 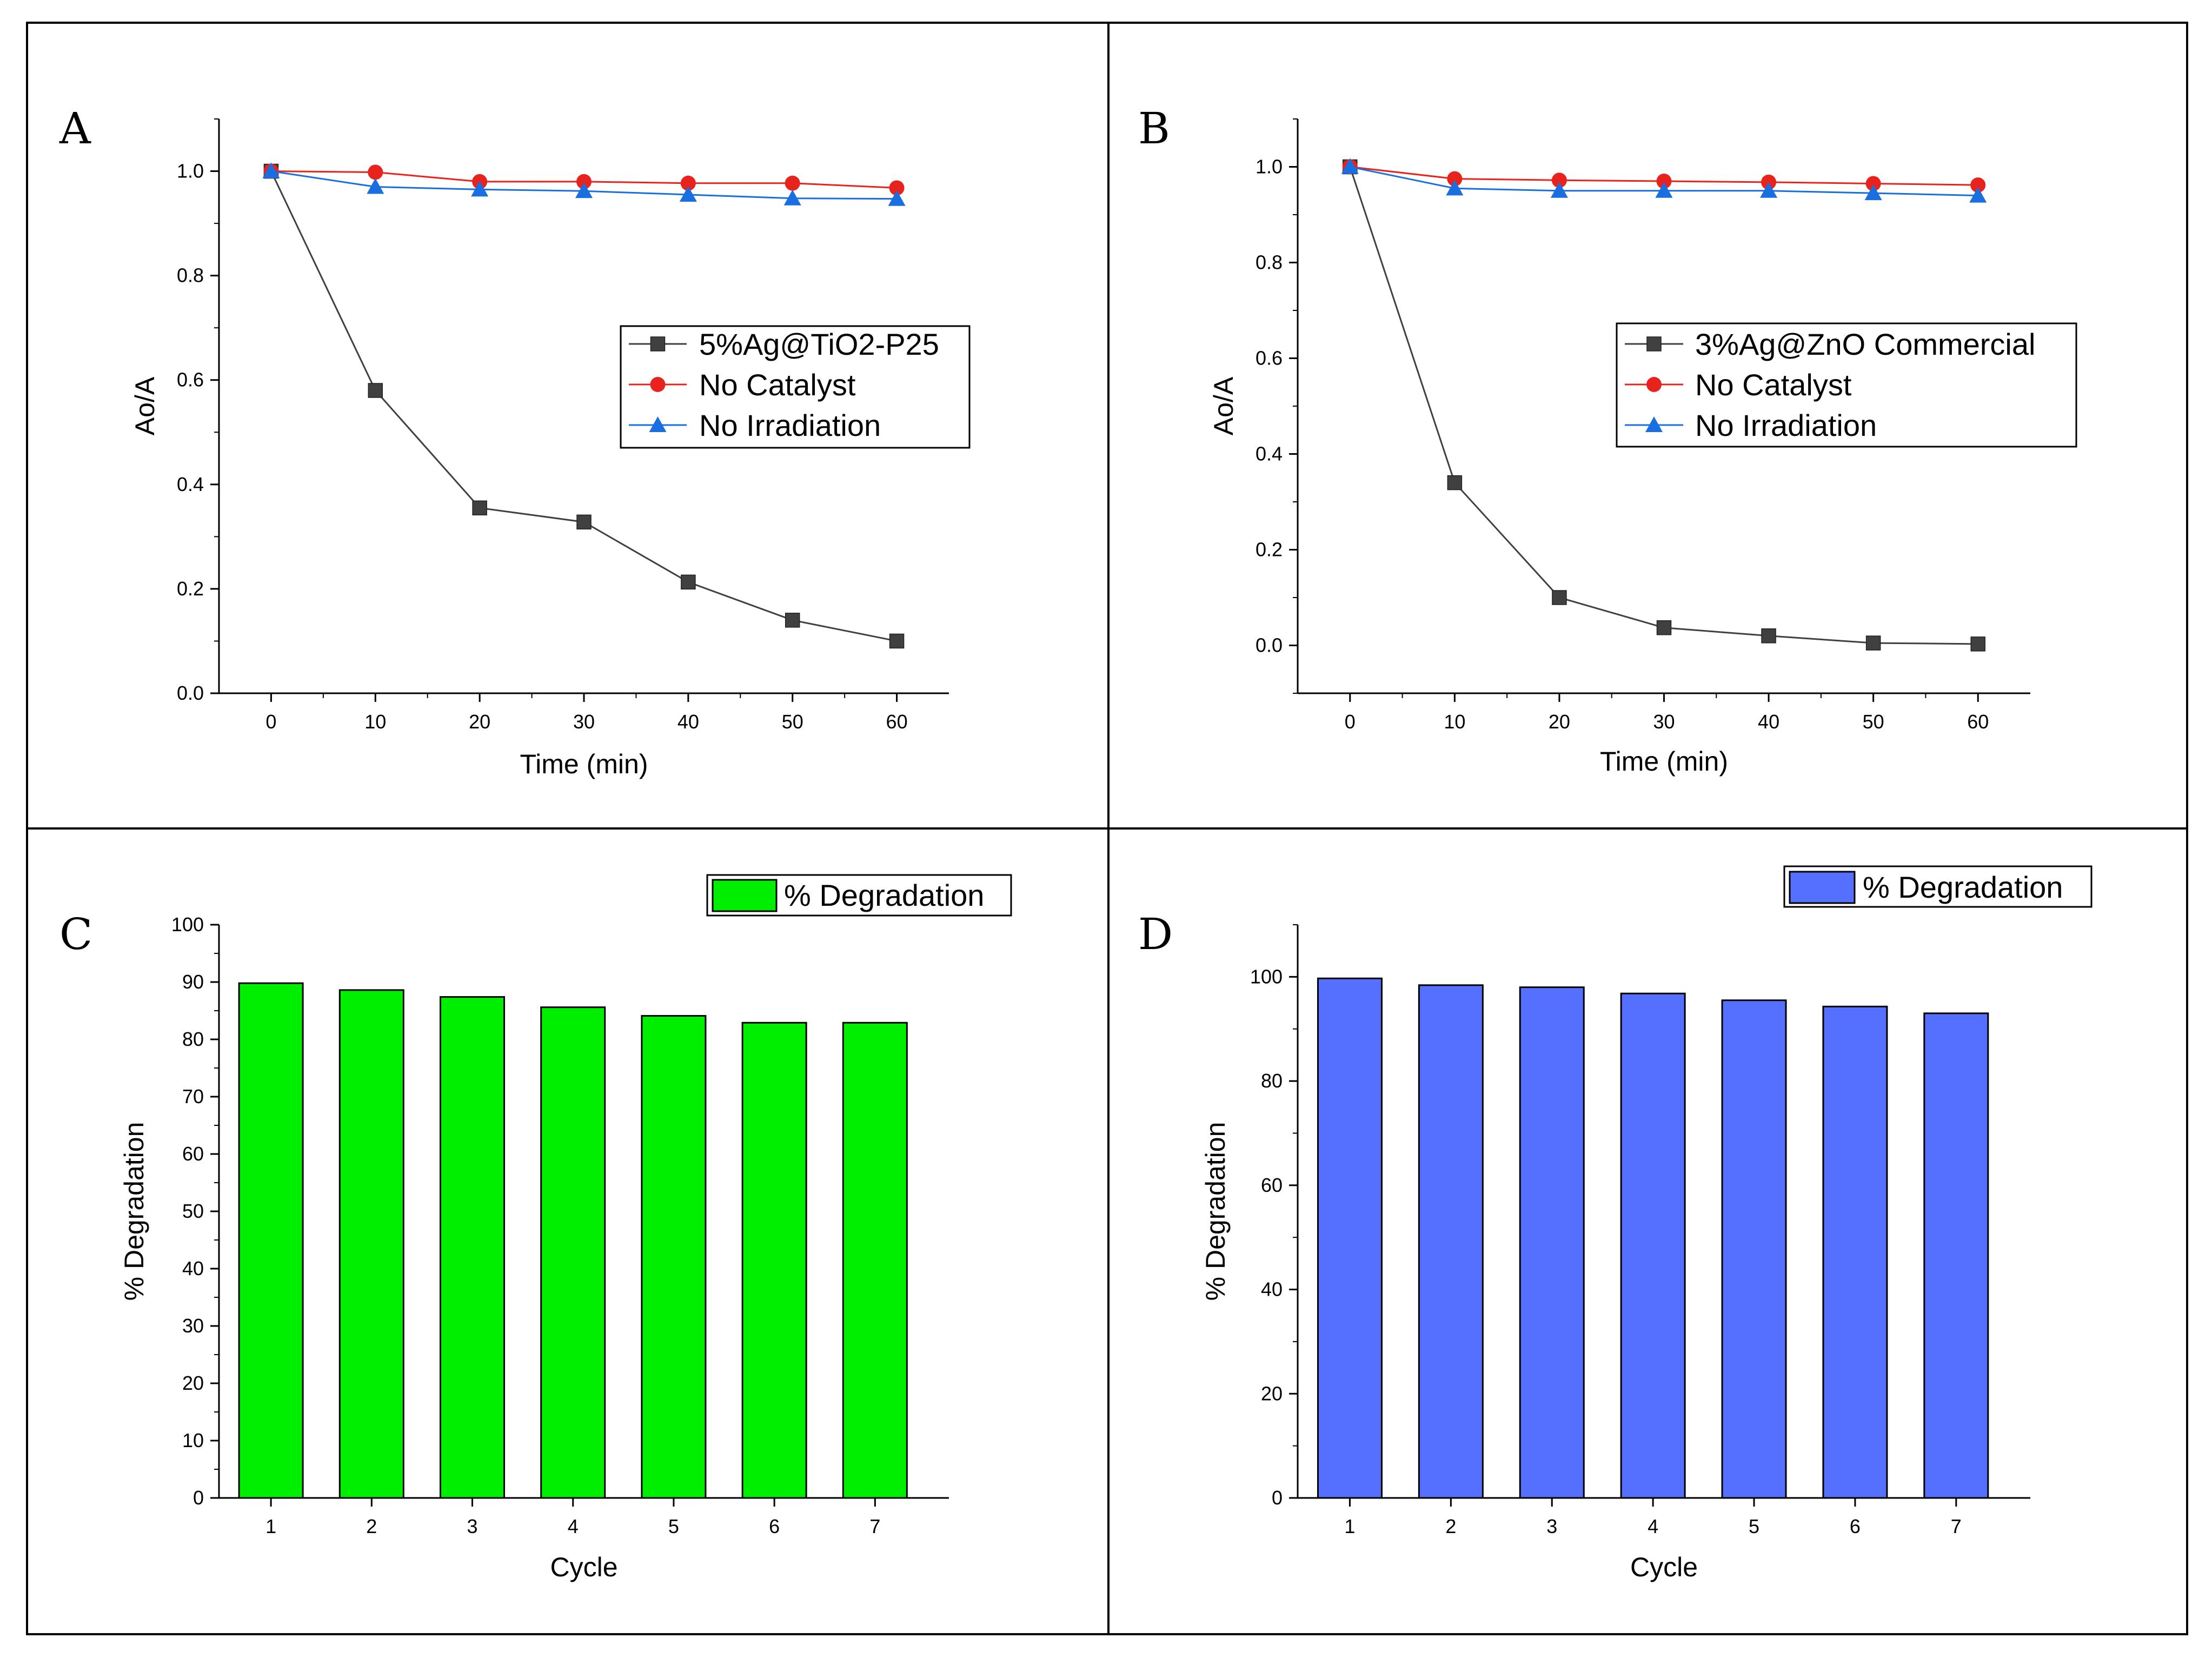 I want to click on legend-label: 5%Ag@TiO2-P25, so click(x=819, y=344).